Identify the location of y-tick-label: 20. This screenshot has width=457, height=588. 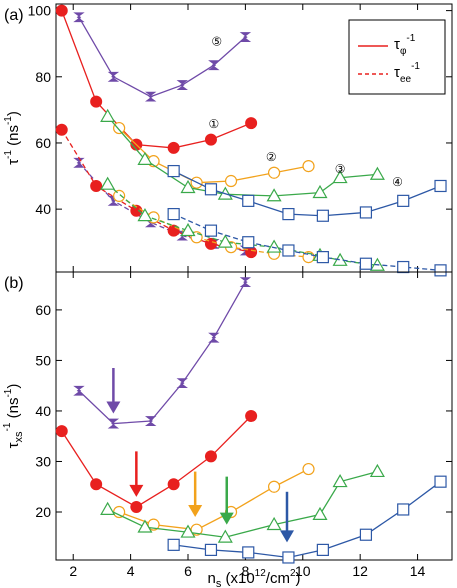
(43, 512).